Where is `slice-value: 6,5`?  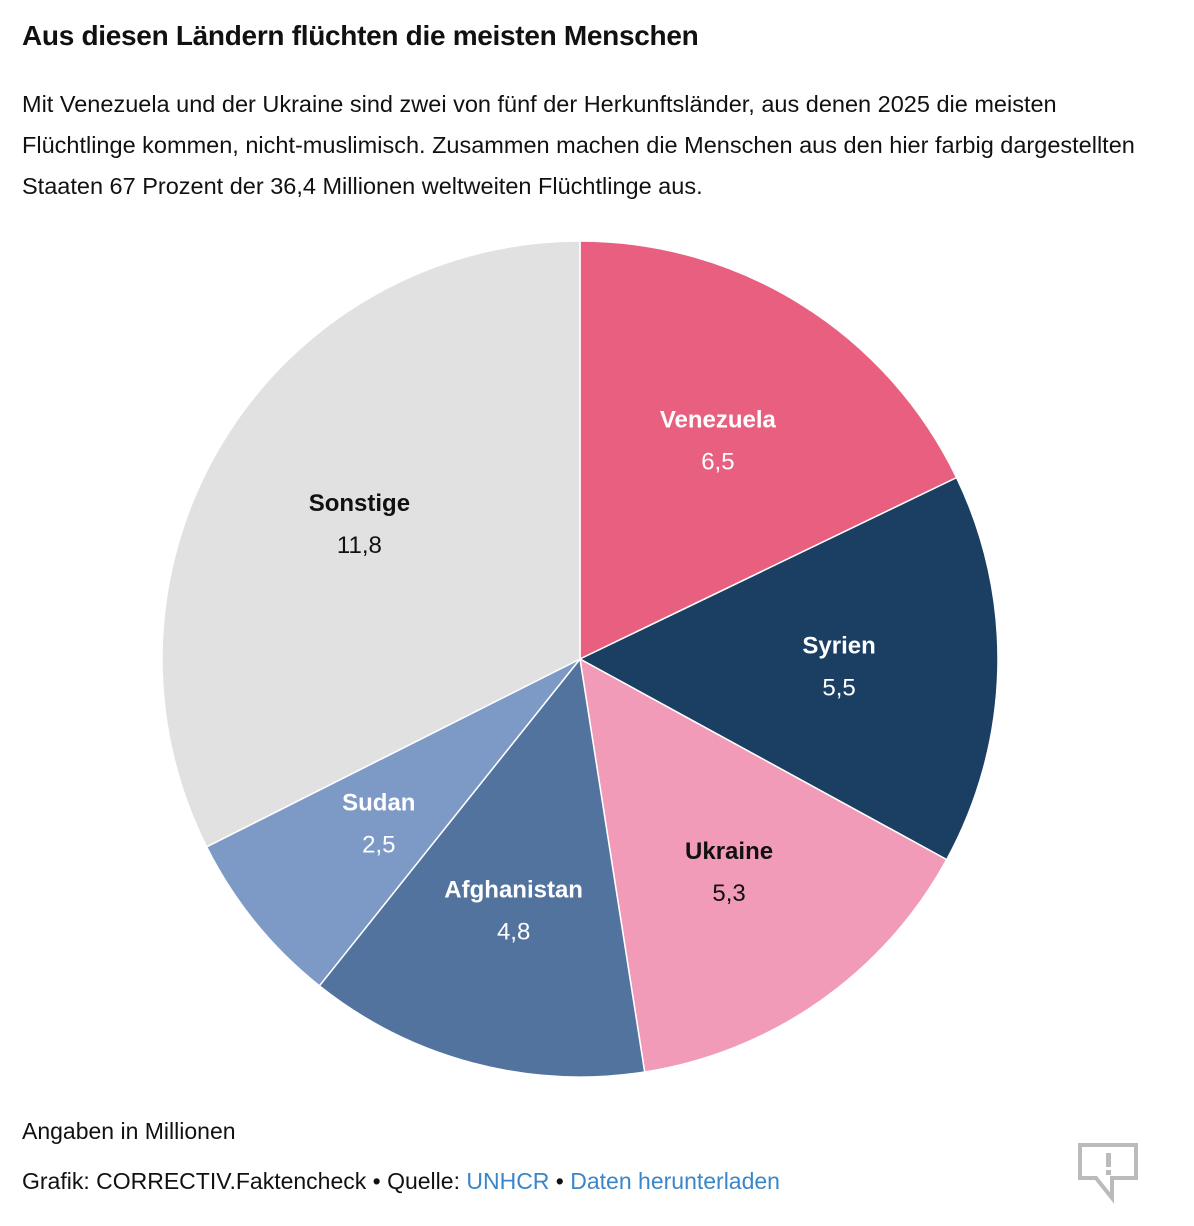 slice-value: 6,5 is located at coordinates (717, 462).